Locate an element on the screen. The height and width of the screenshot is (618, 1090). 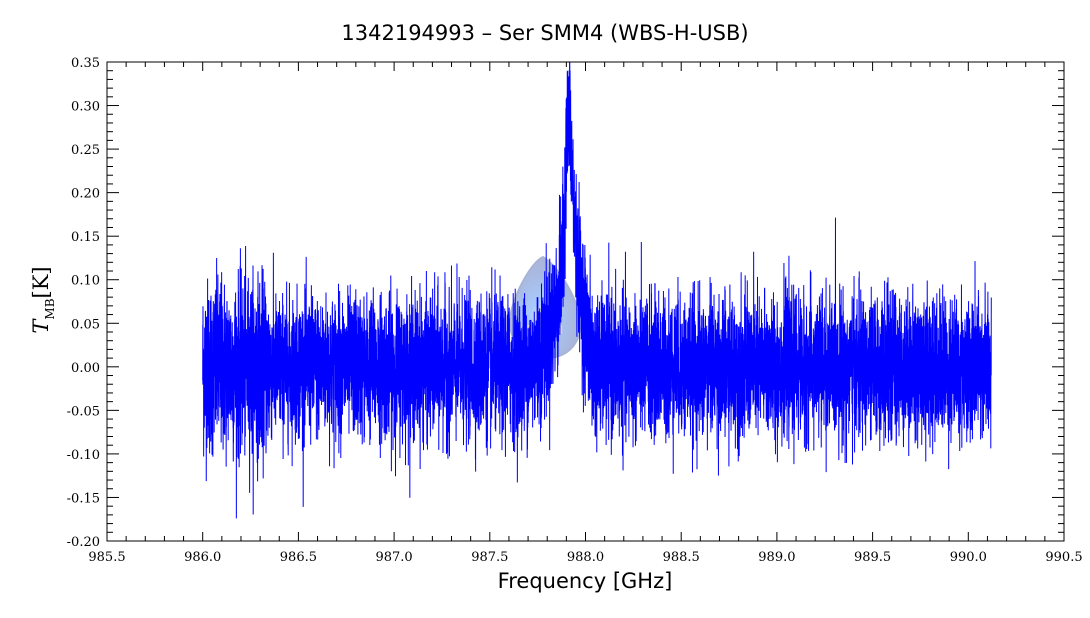
y-tick-label: 0.00 is located at coordinates (85, 368).